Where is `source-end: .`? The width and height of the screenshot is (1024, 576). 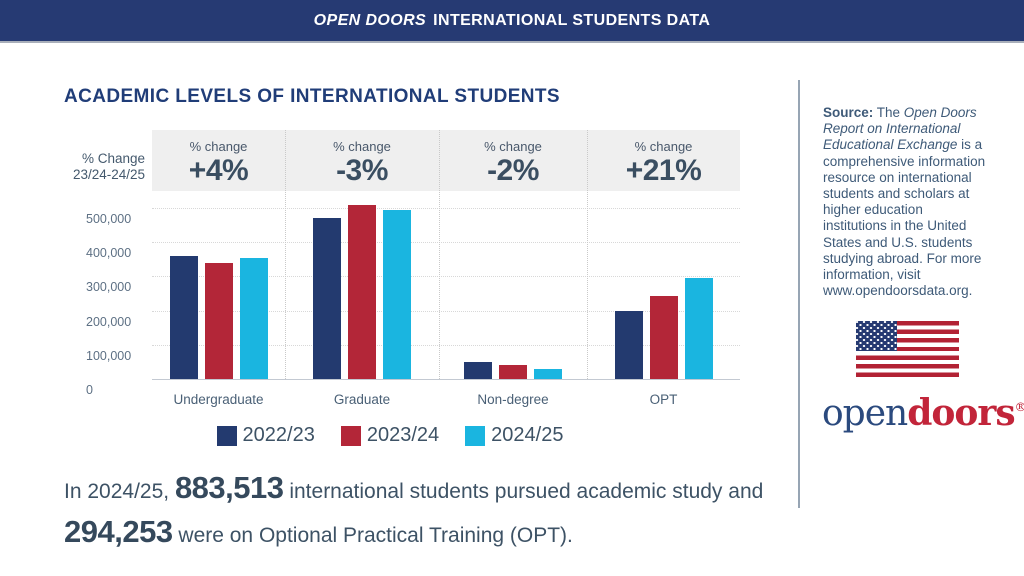 source-end: . is located at coordinates (970, 291).